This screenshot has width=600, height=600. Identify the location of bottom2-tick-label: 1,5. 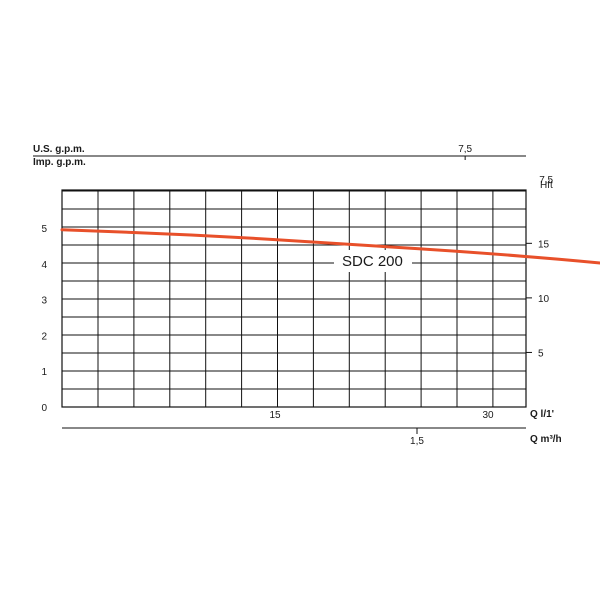
(417, 441).